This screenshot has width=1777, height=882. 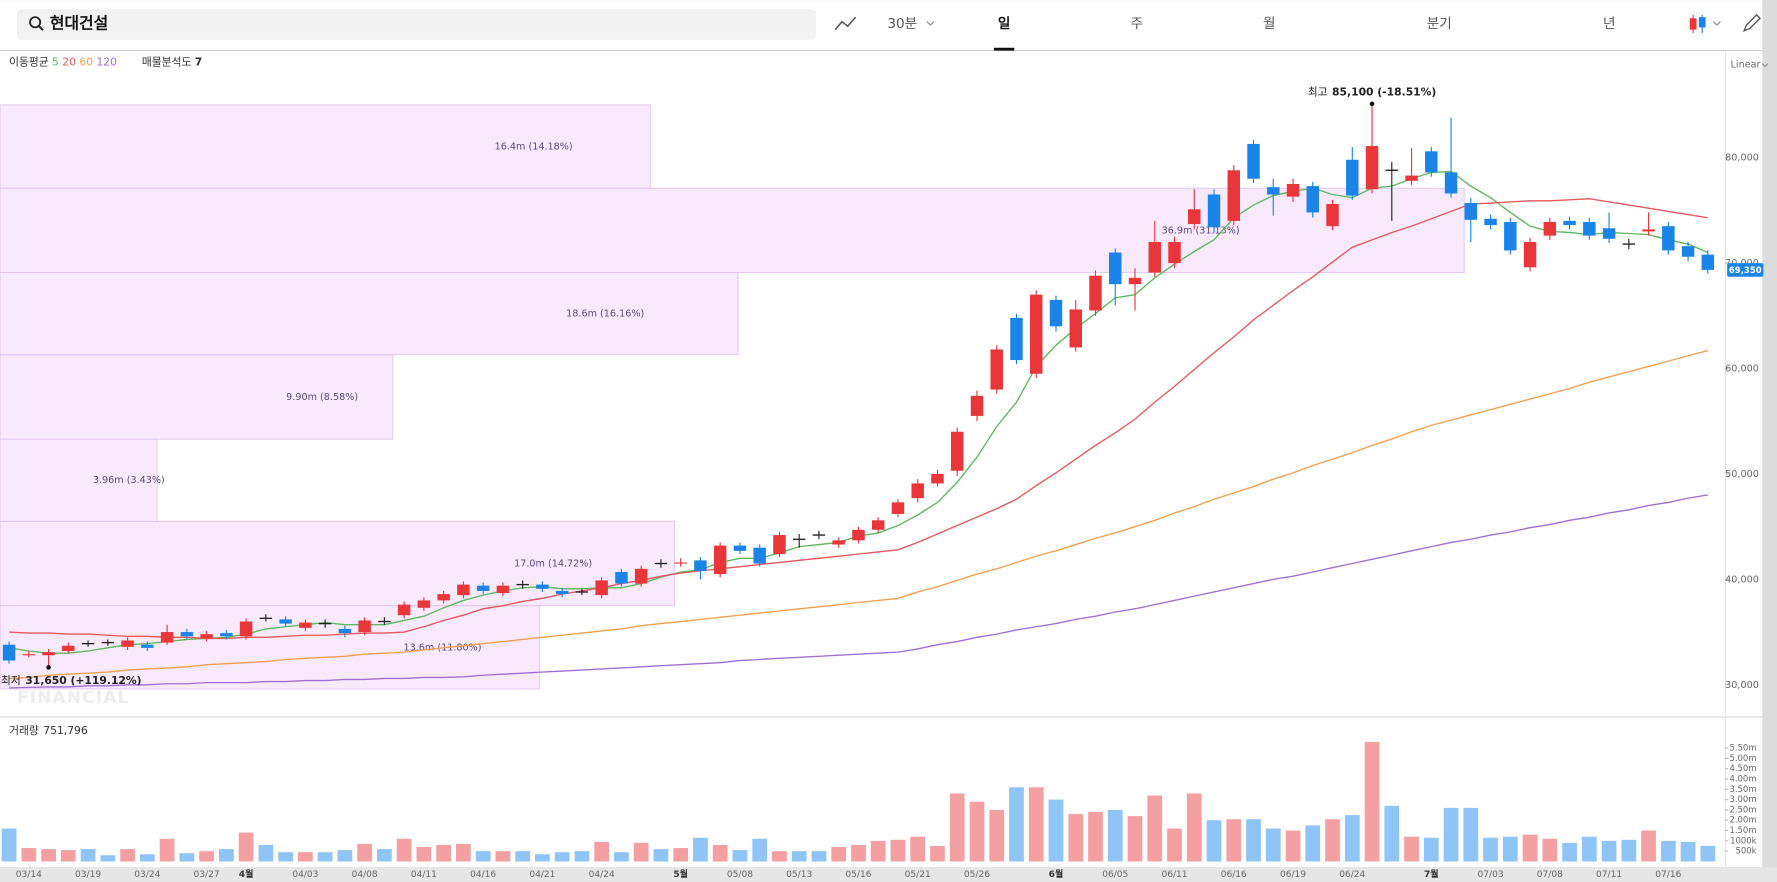 I want to click on max-label: 최고, so click(x=1318, y=92).